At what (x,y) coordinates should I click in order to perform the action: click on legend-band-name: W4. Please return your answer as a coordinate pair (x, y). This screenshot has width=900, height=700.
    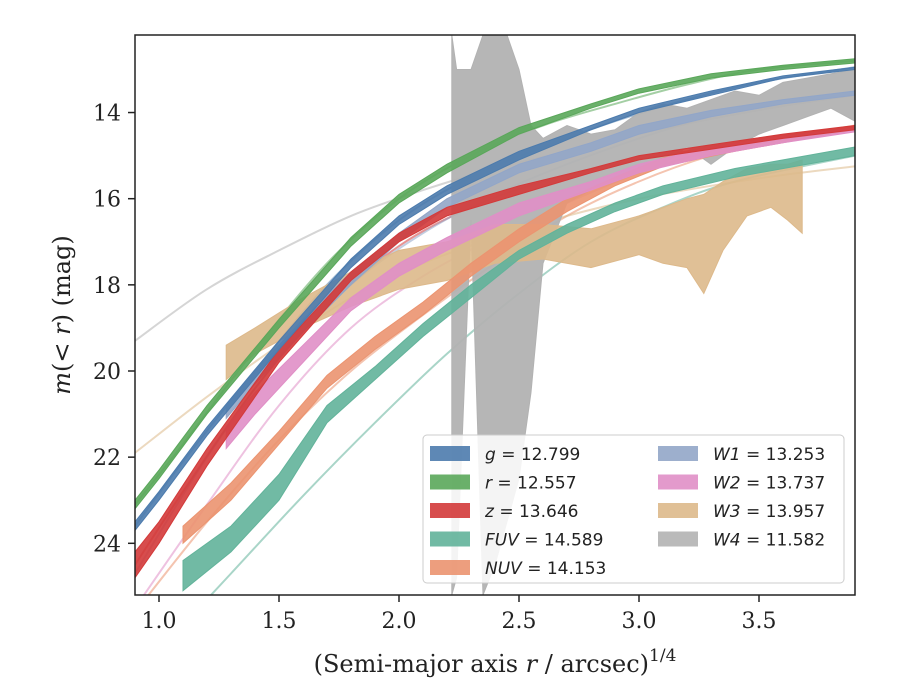
    Looking at the image, I should click on (727, 541).